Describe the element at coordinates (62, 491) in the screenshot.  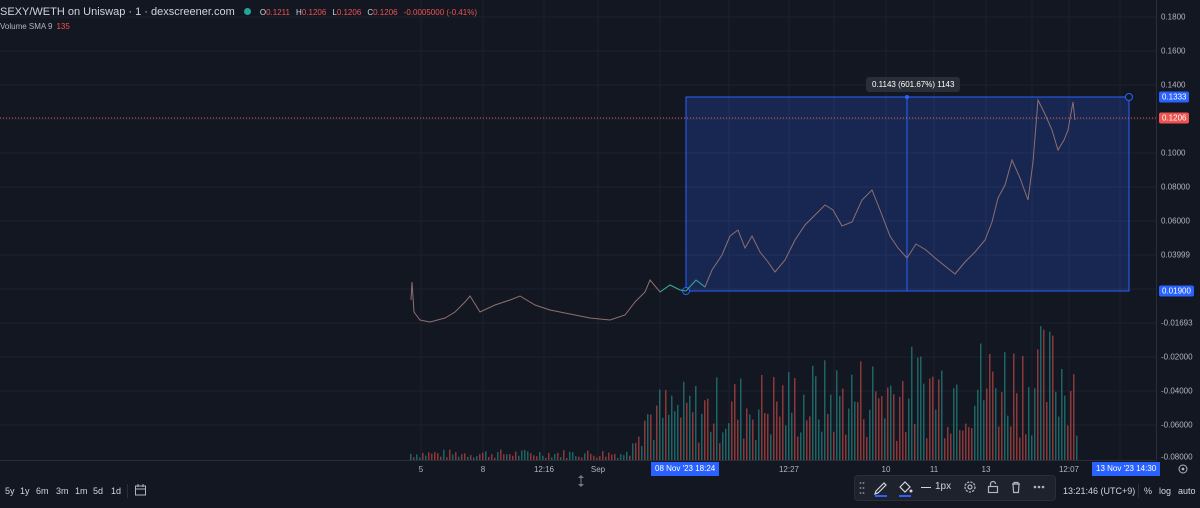
I see `range-3m: 3m` at that location.